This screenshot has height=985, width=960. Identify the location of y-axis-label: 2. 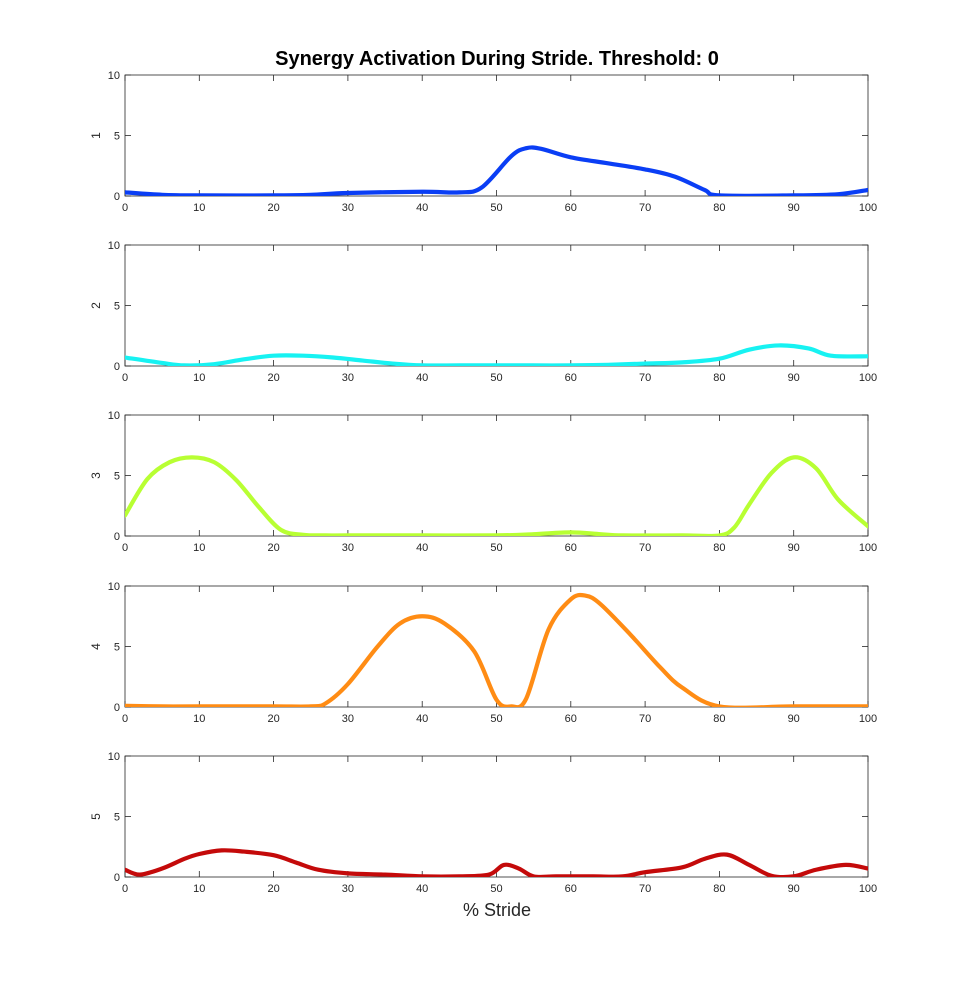
(96, 305).